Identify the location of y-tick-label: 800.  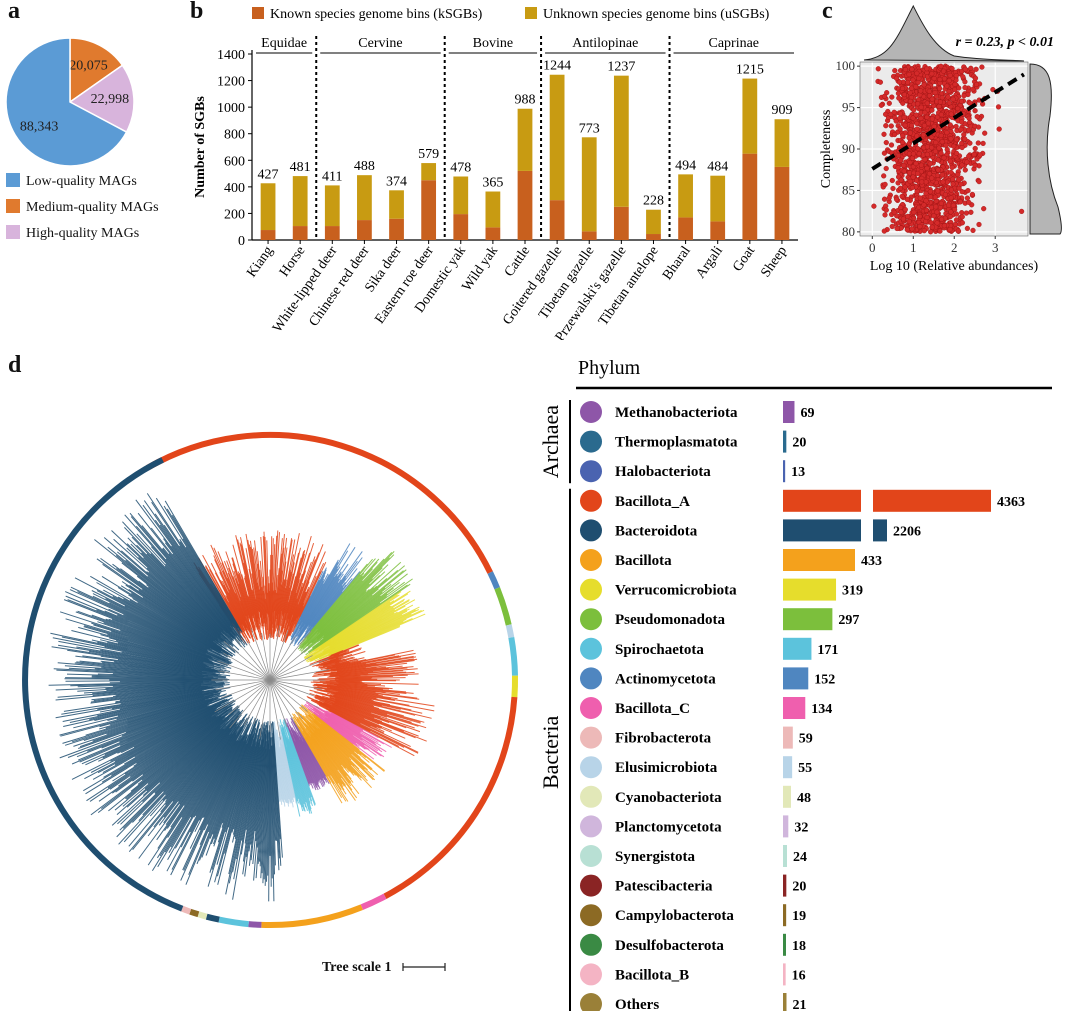
(234, 135).